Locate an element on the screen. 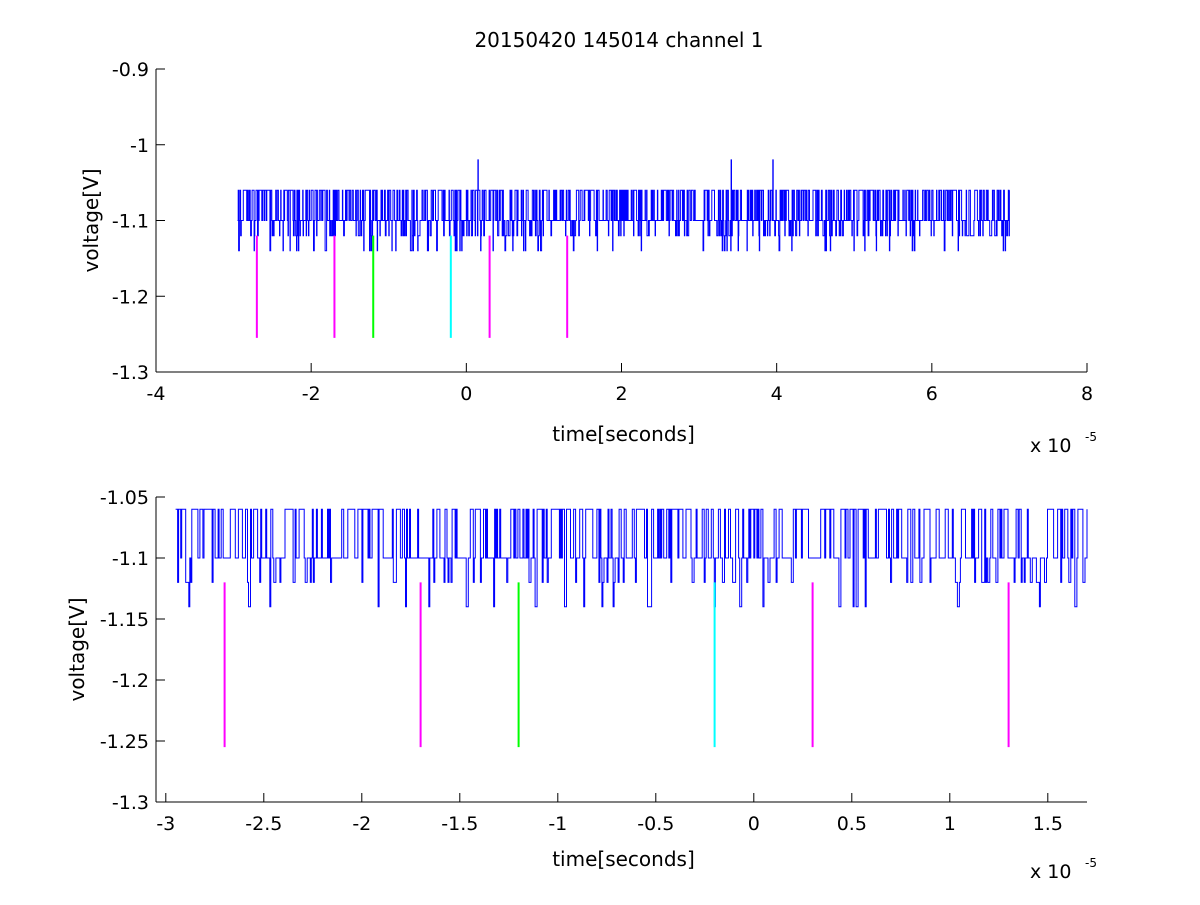 Image resolution: width=1200 pixels, height=905 pixels. y-tick-label: -1 is located at coordinates (139, 146).